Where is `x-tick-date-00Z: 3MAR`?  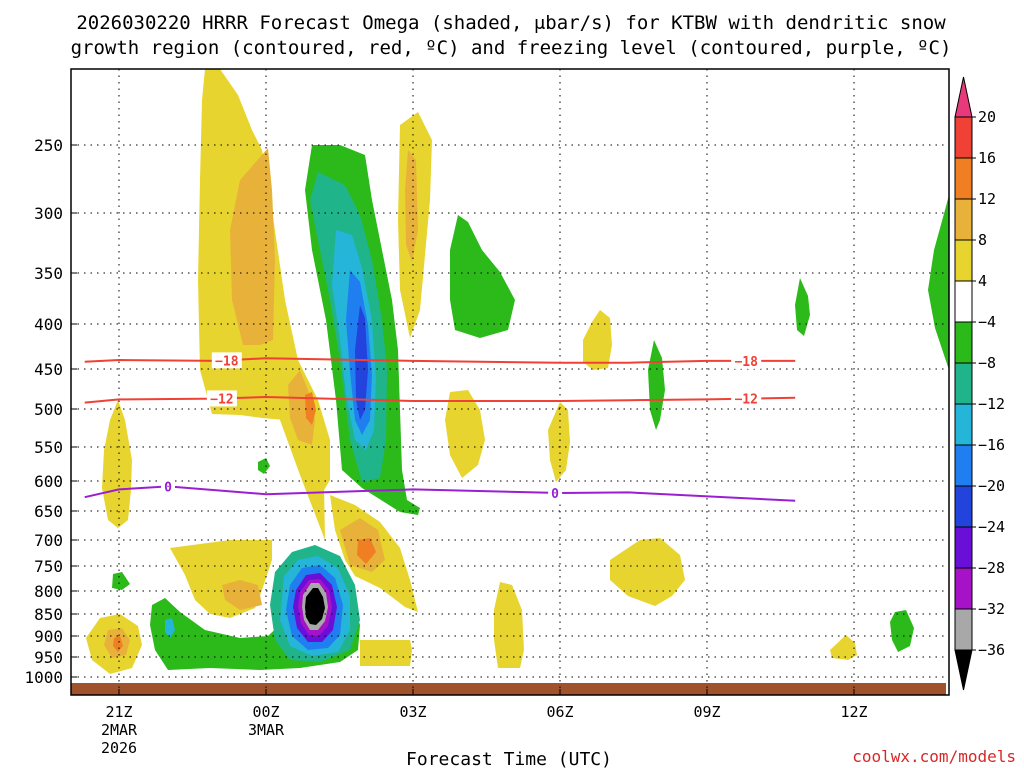 x-tick-date-00Z: 3MAR is located at coordinates (266, 730).